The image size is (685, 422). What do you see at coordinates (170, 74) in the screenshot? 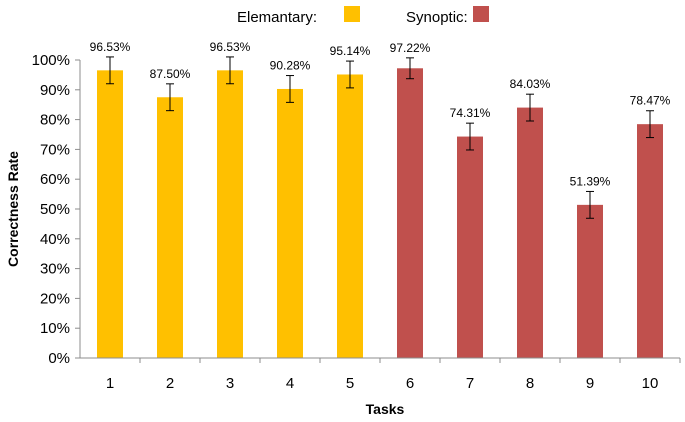
I see `data-label: 87.50%` at bounding box center [170, 74].